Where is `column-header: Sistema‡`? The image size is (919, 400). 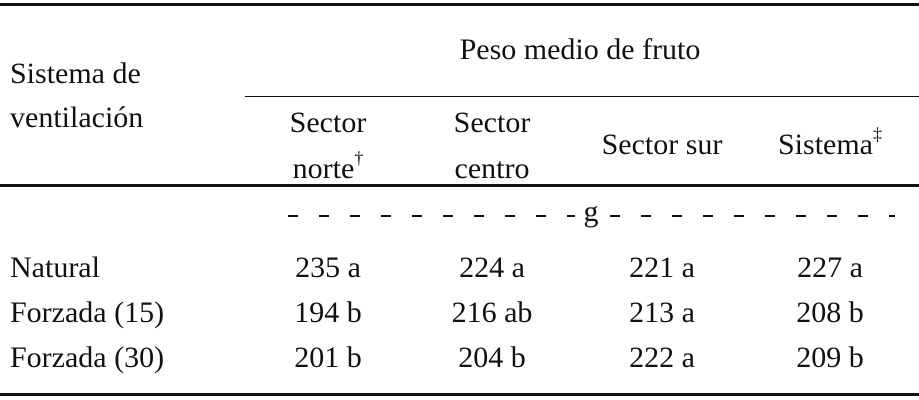
column-header: Sistema‡ is located at coordinates (830, 145).